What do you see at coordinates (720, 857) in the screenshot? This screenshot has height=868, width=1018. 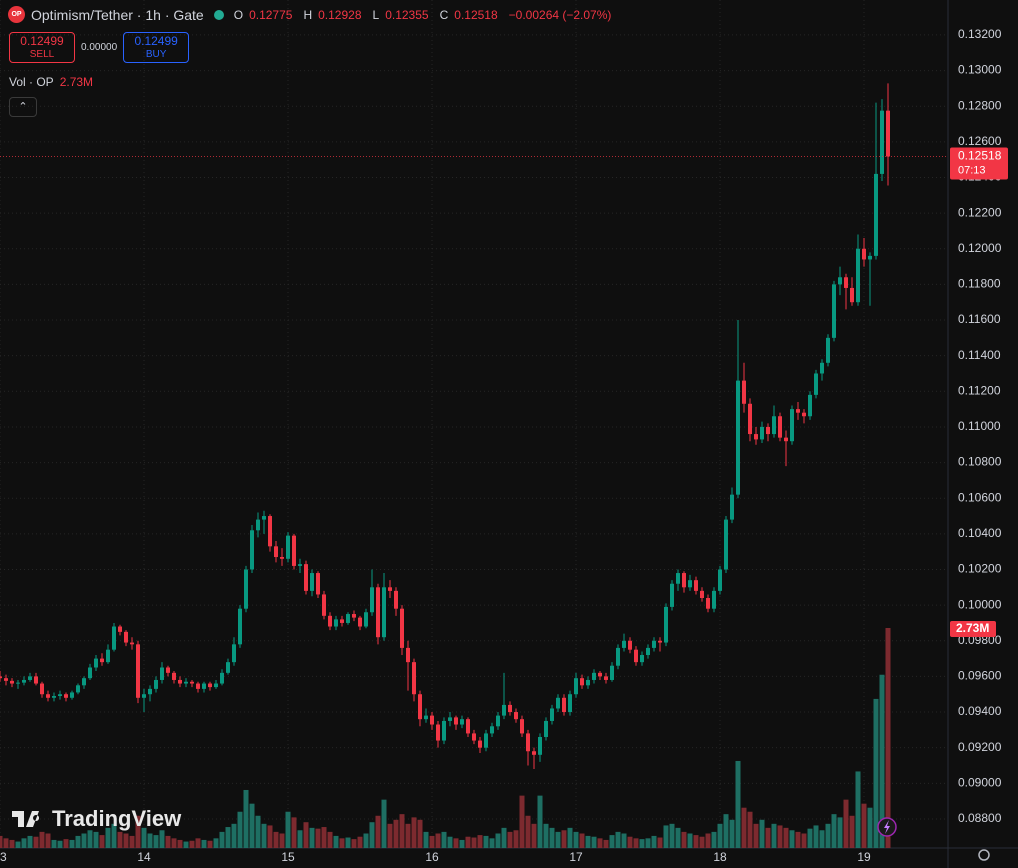 I see `x-tick-label: 18` at bounding box center [720, 857].